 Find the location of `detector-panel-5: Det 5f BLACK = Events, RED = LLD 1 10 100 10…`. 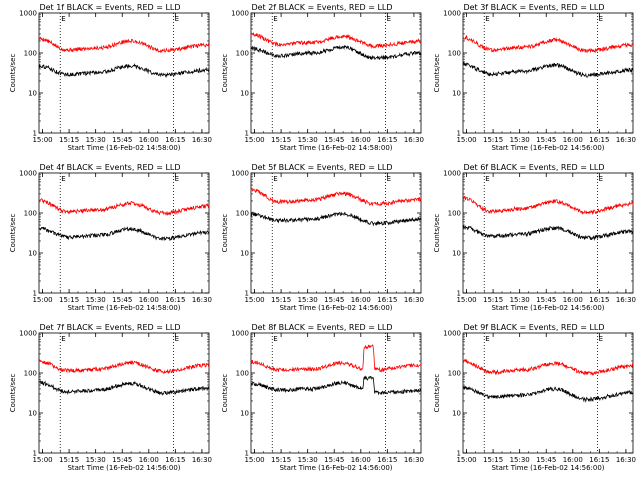

detector-panel-5: Det 5f BLACK = Events, RED = LLD 1 10 100 10… is located at coordinates (322, 237).